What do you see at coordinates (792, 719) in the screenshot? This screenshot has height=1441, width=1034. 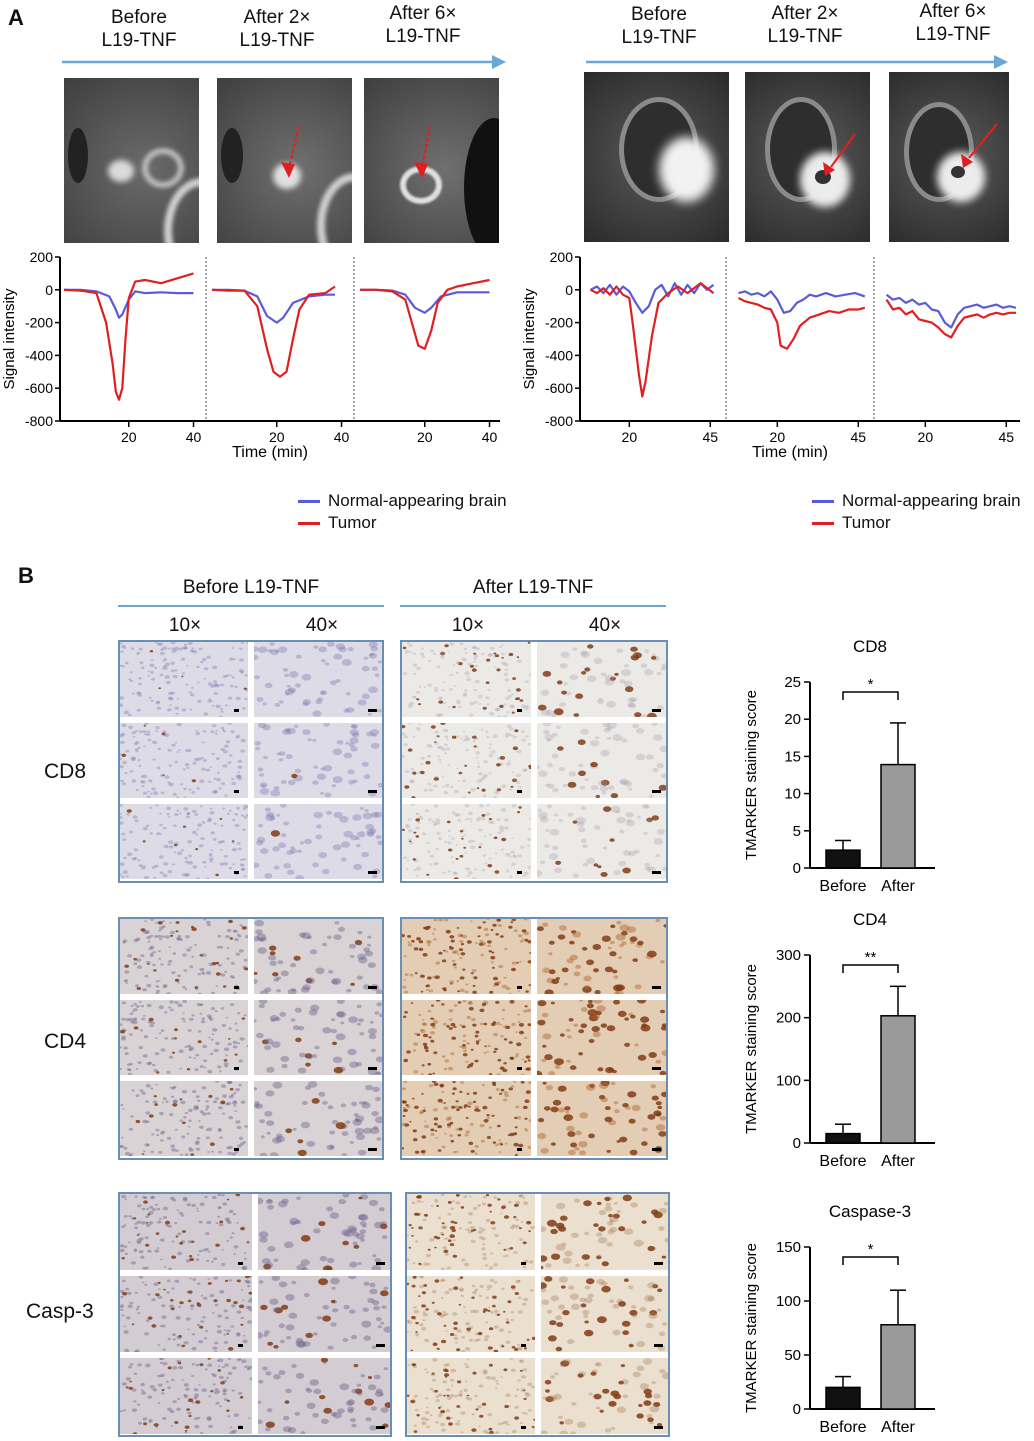 I see `bar-ytick-label: 20` at bounding box center [792, 719].